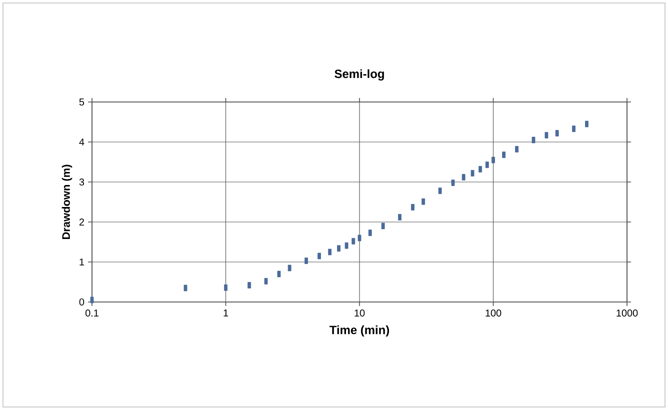 The image size is (668, 410). I want to click on x-axis-title: Time (min), so click(360, 331).